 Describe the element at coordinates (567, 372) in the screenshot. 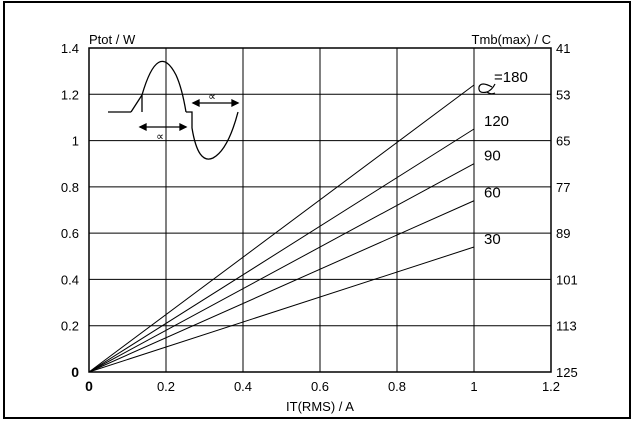

I see `y-tick-label-right: 125` at that location.